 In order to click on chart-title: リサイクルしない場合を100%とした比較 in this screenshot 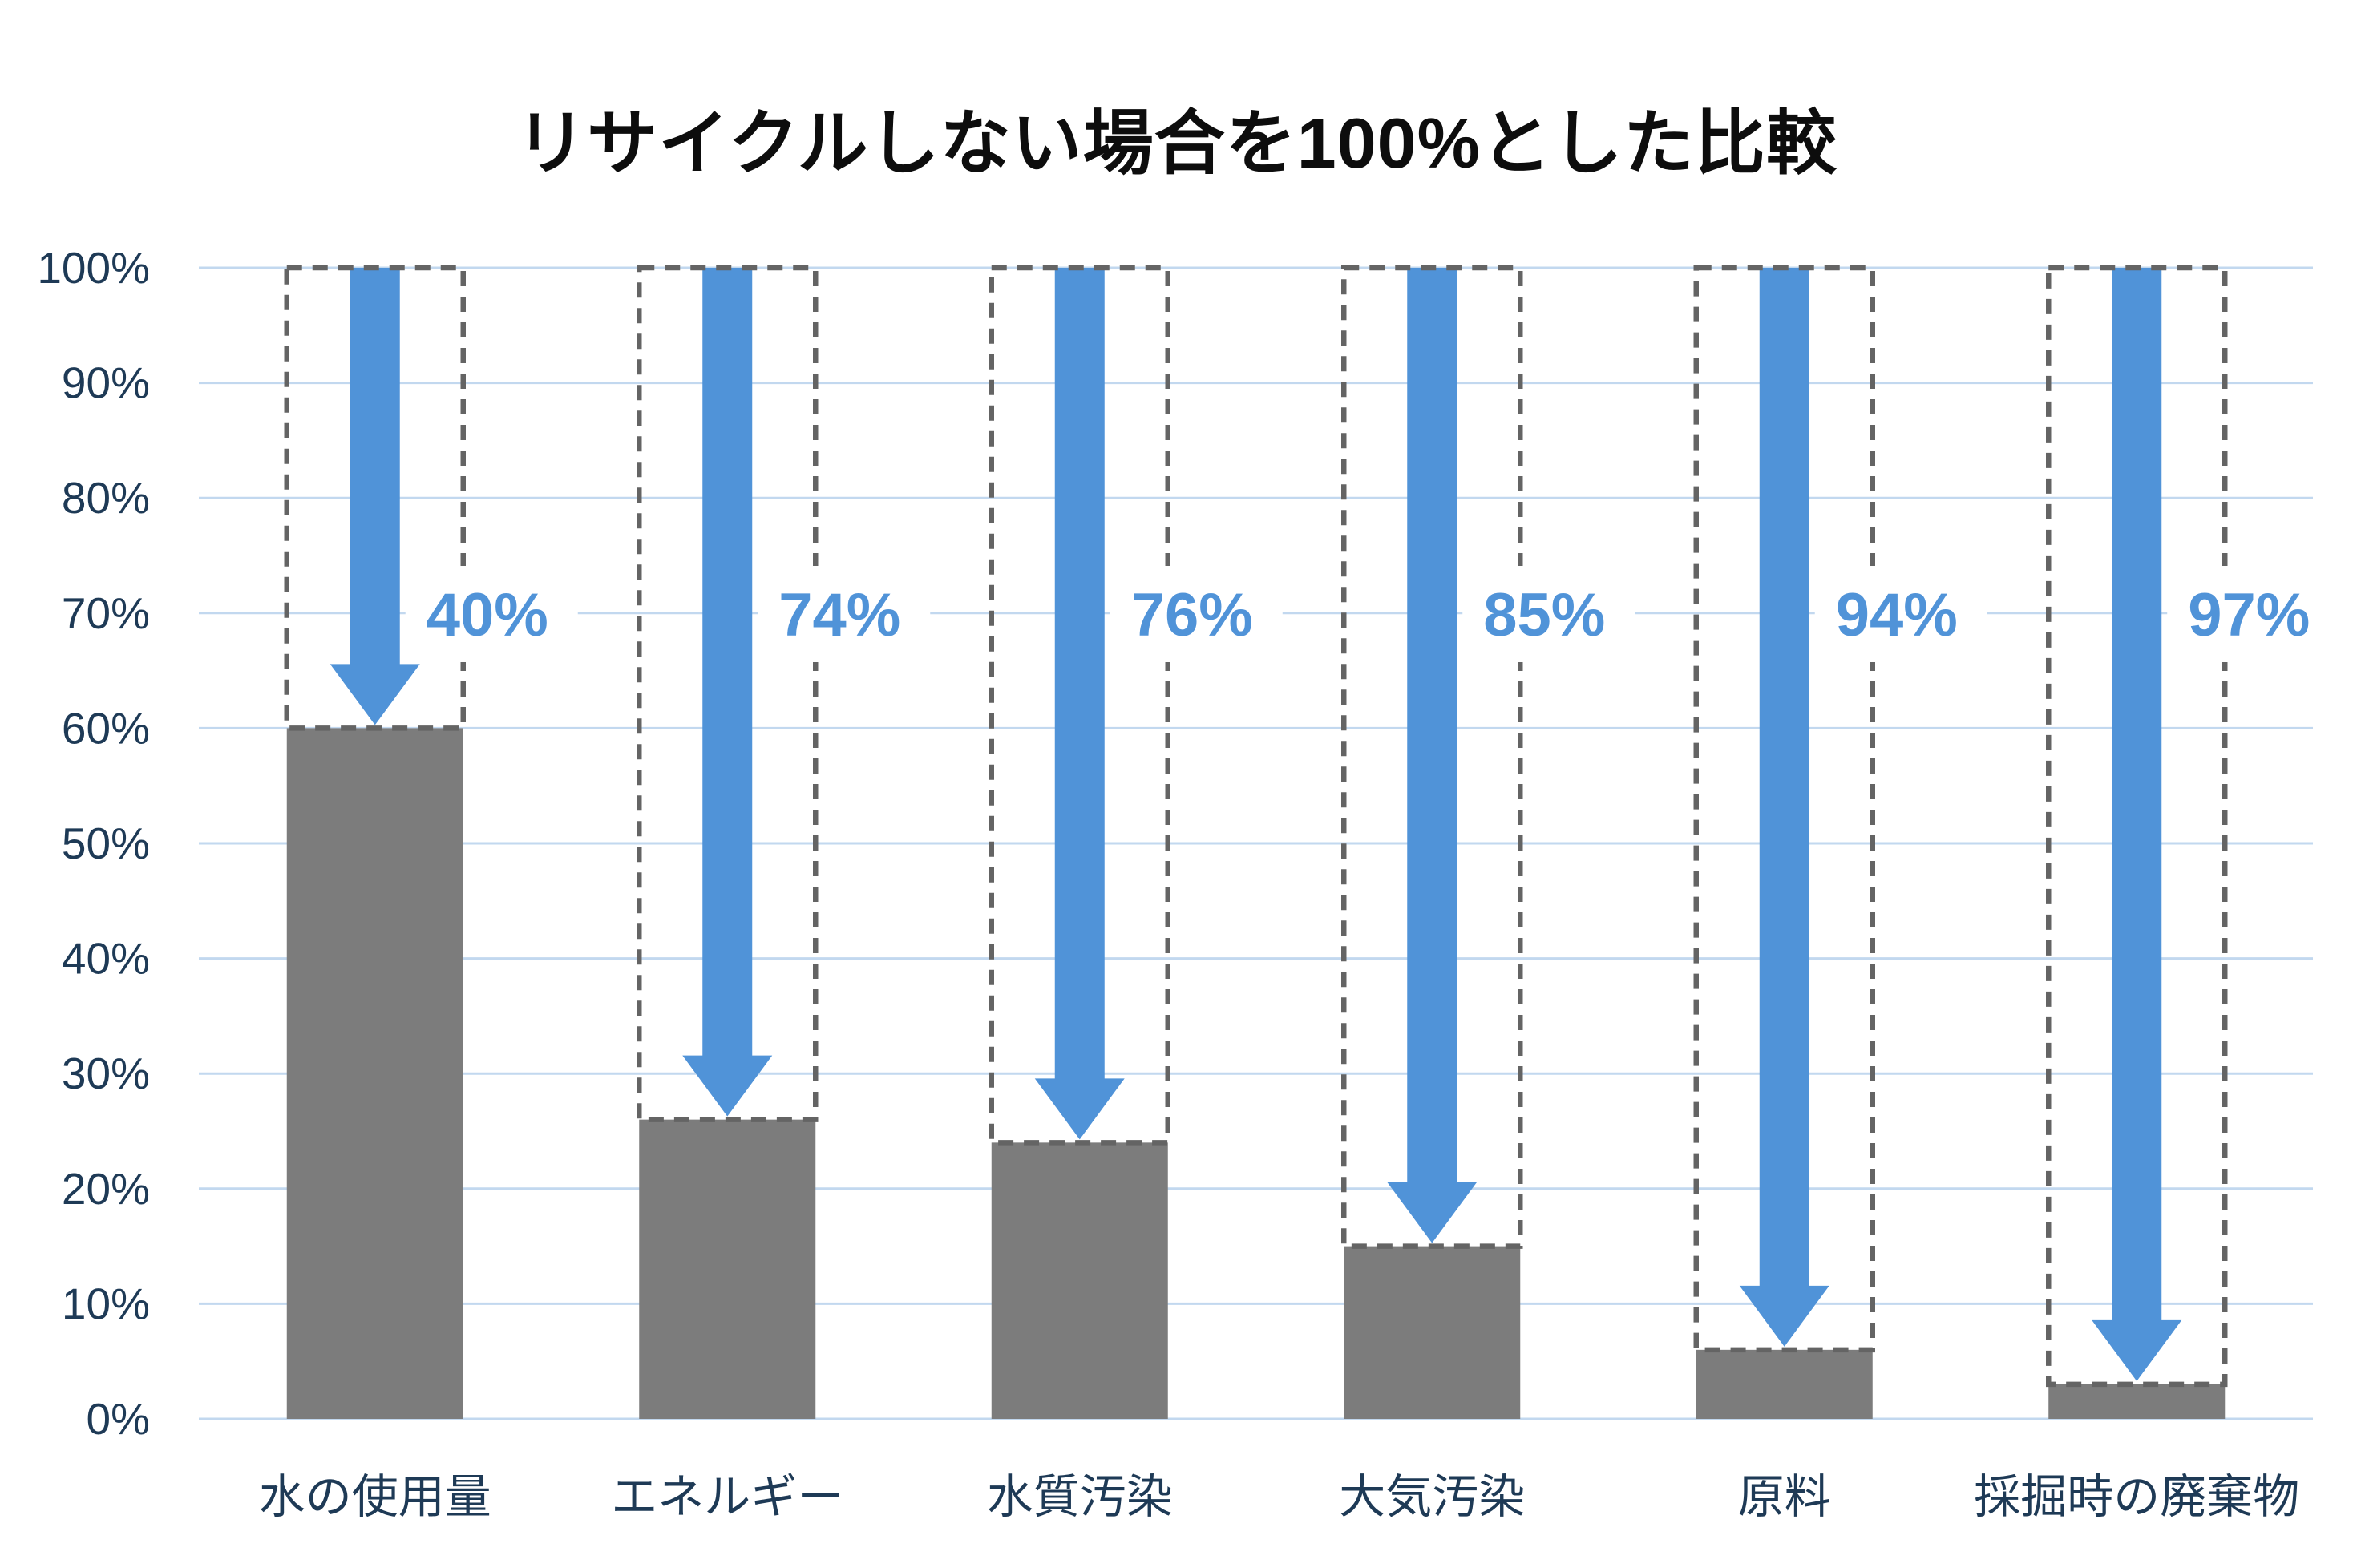, I will do `click(1176, 143)`.